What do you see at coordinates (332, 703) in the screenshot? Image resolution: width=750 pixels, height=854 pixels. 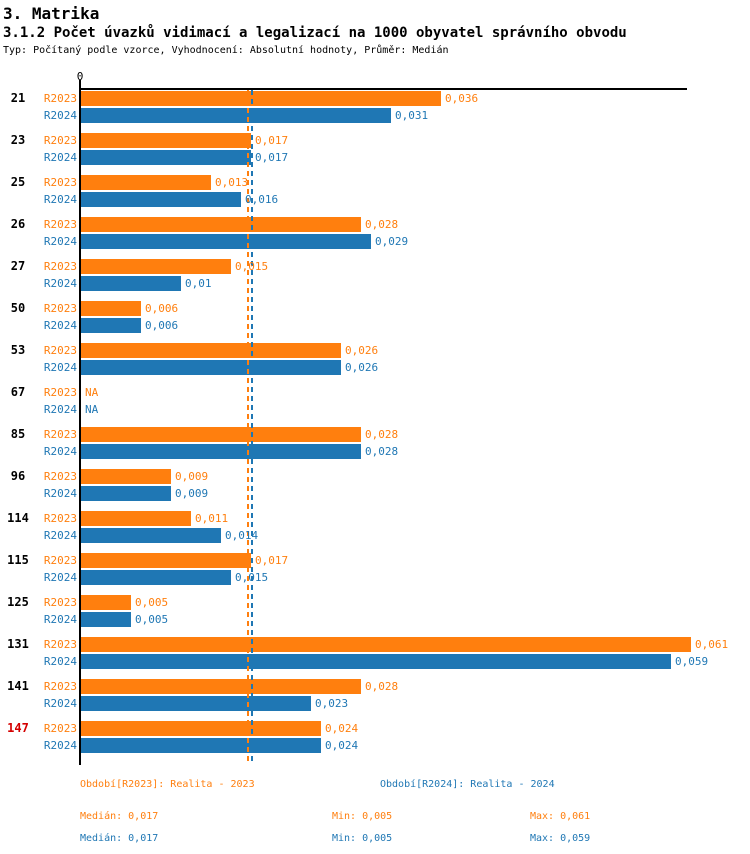 I see `value-label: 0,023` at bounding box center [332, 703].